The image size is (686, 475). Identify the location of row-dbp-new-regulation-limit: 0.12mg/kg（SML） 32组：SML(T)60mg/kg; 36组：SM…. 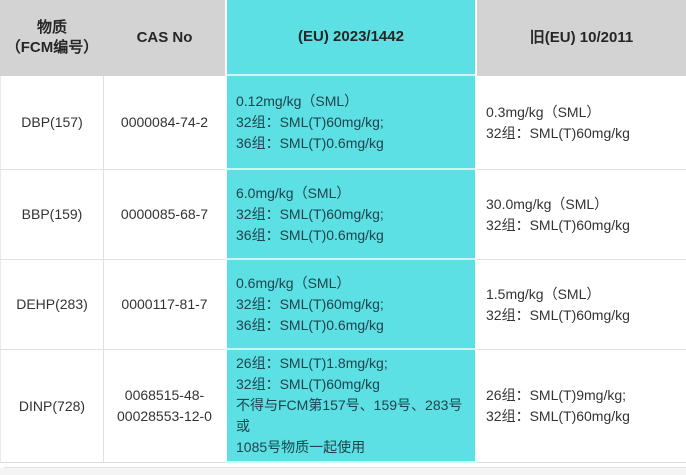
(351, 123).